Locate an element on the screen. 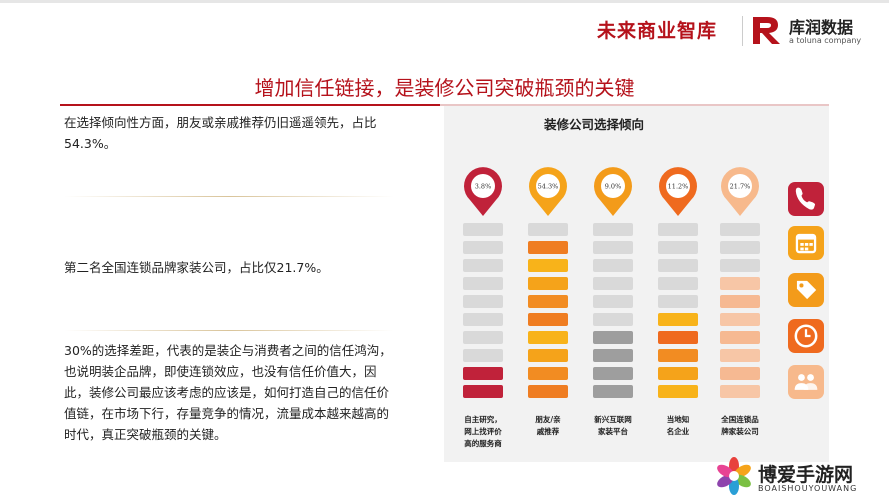  value-label: 11.2% is located at coordinates (678, 187).